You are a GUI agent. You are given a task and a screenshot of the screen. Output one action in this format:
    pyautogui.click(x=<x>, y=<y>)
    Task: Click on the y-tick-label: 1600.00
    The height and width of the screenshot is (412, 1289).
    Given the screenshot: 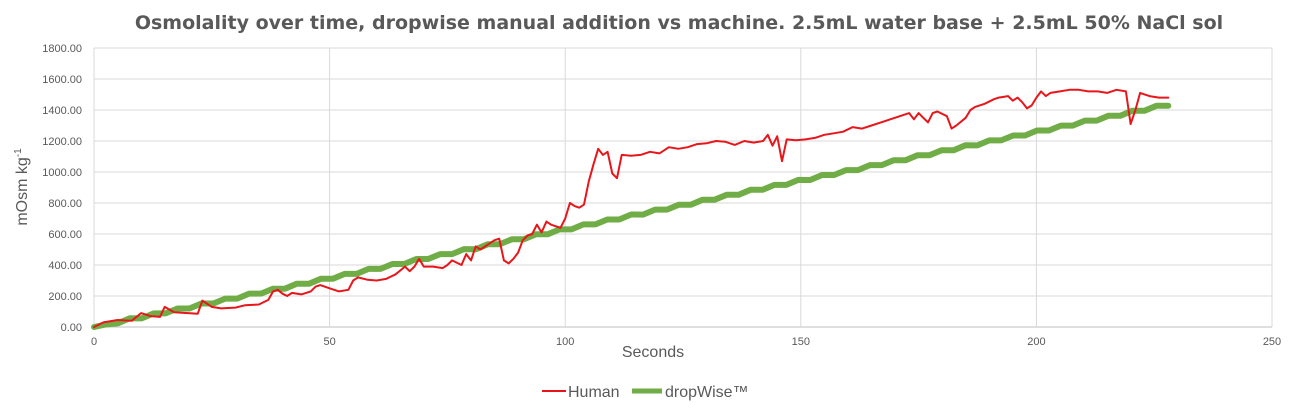 What is the action you would take?
    pyautogui.click(x=62, y=80)
    